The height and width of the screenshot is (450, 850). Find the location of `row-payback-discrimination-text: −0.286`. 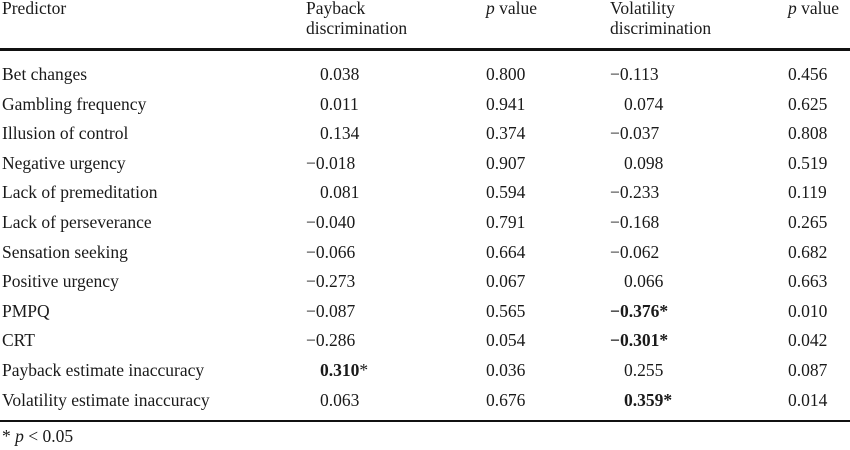

row-payback-discrimination-text: −0.286 is located at coordinates (331, 340).